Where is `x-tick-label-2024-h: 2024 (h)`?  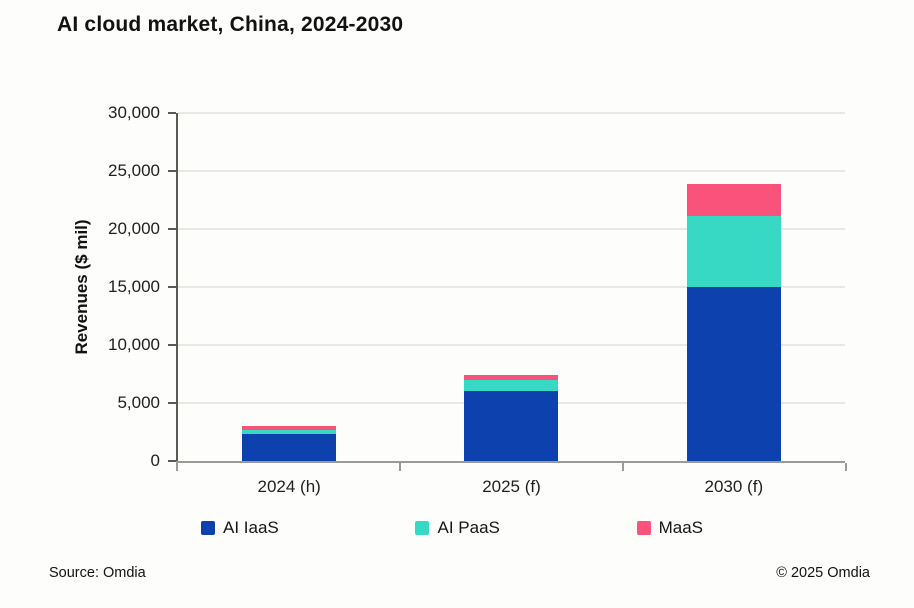 x-tick-label-2024-h: 2024 (h) is located at coordinates (289, 486).